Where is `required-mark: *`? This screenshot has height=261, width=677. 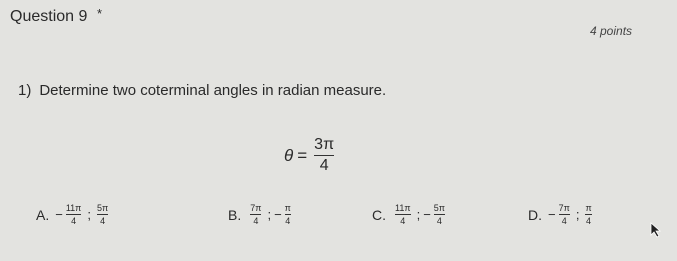
required-mark: * is located at coordinates (100, 13).